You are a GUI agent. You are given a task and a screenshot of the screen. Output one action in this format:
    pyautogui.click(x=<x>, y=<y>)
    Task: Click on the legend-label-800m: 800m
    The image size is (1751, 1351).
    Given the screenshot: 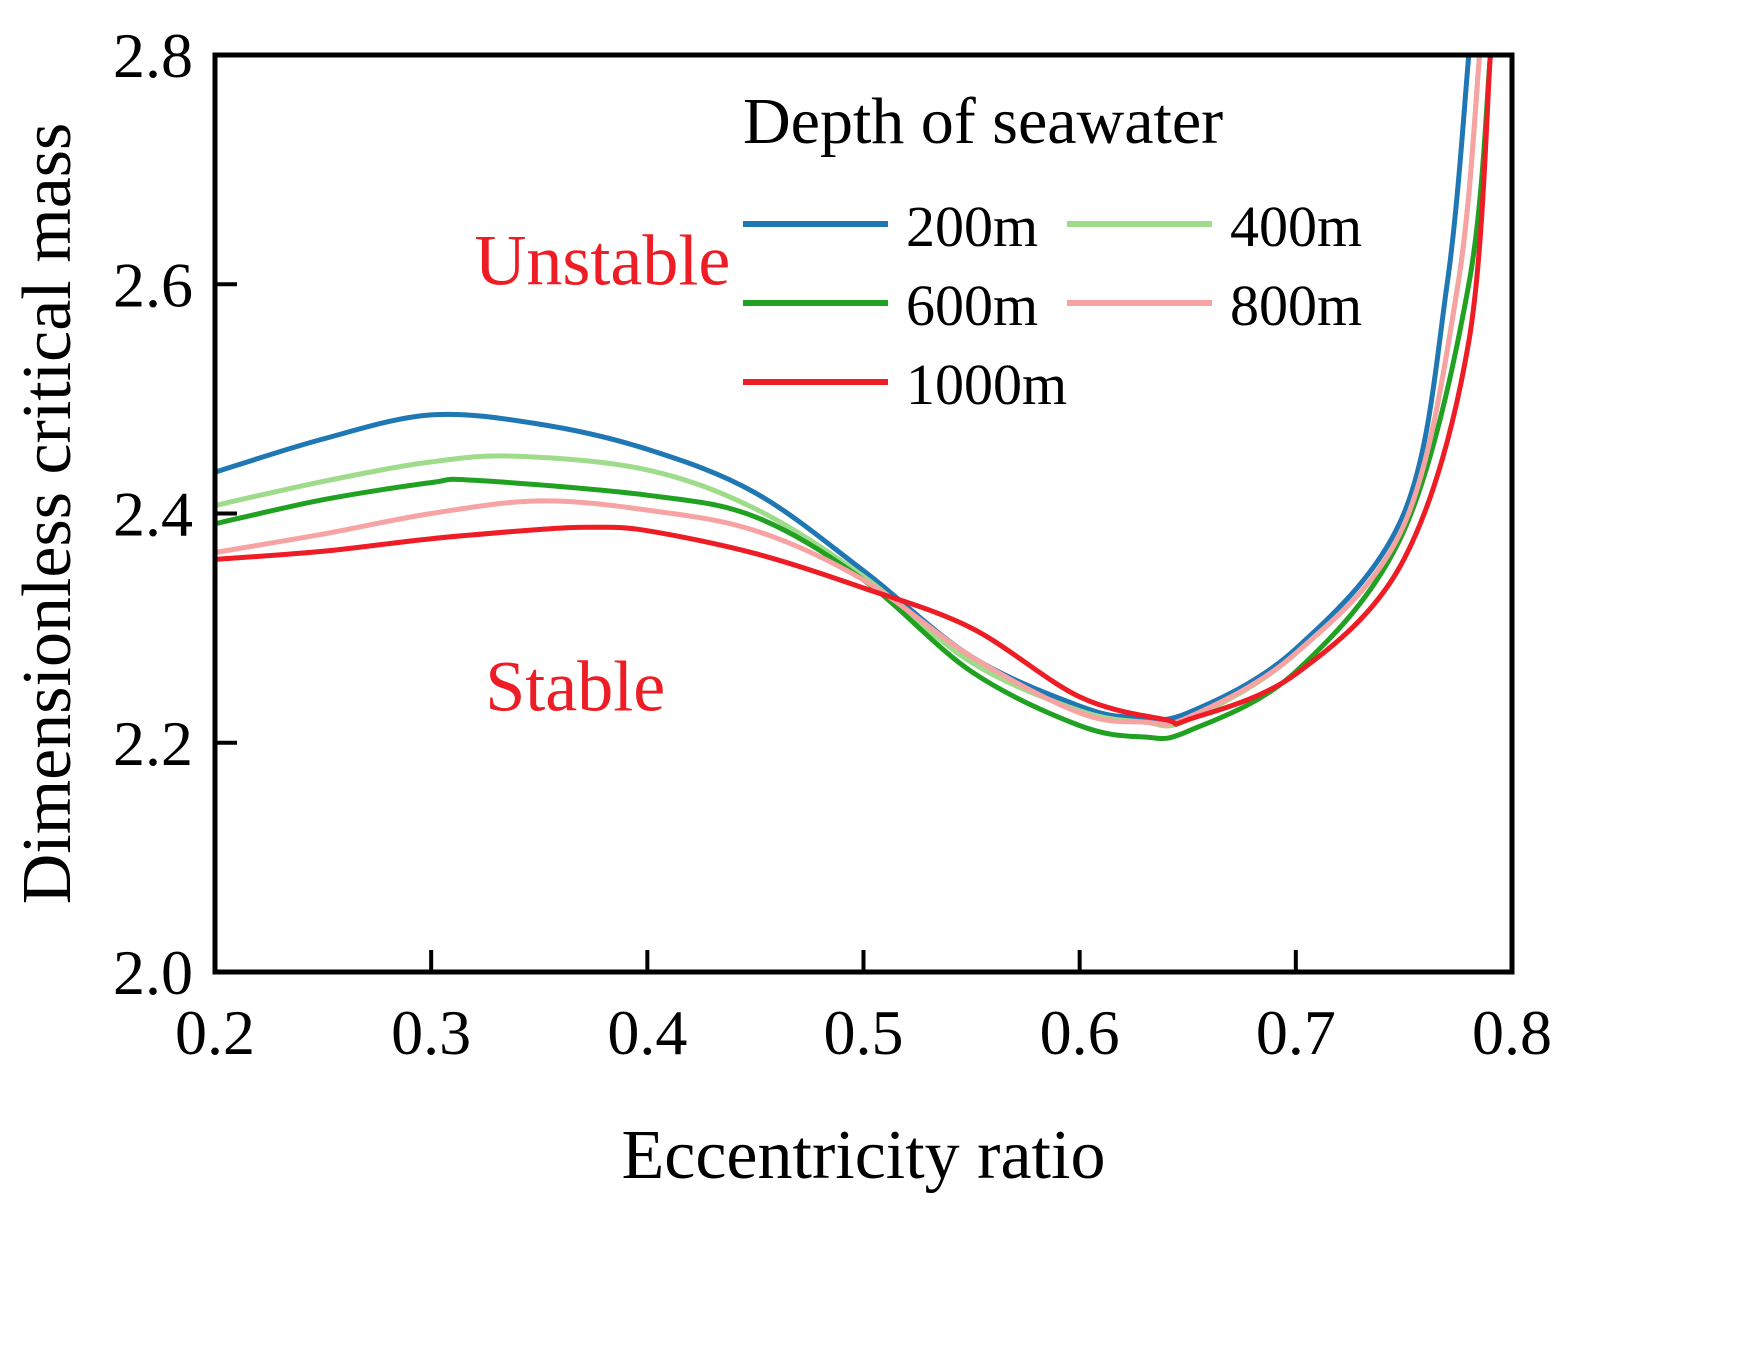 What is the action you would take?
    pyautogui.click(x=1296, y=305)
    